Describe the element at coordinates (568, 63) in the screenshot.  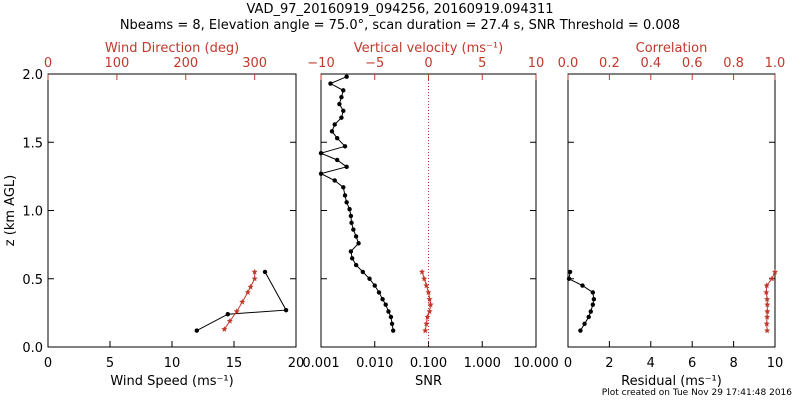
I see `panel-3-top-tick-label: 0.0` at that location.